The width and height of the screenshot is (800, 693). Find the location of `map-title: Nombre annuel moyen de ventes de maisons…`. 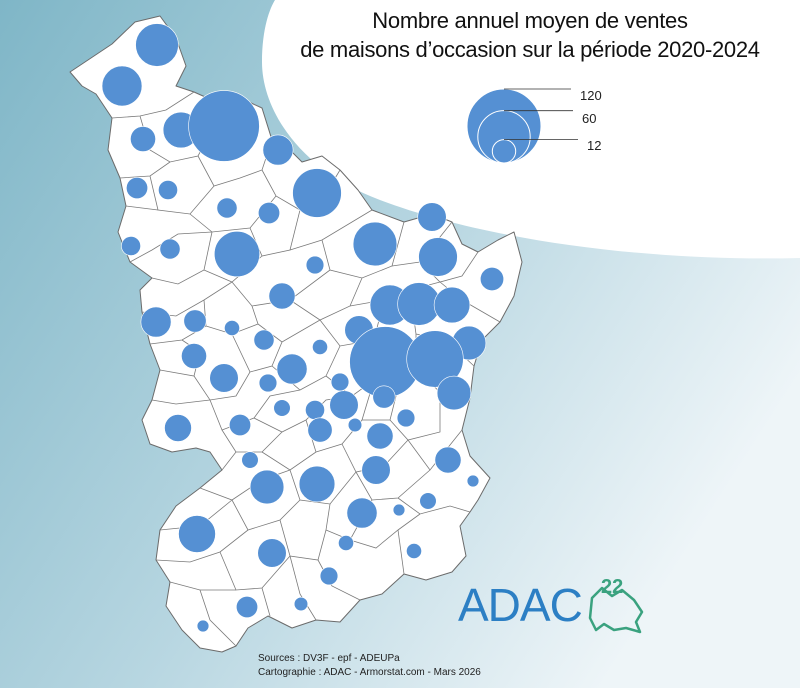

map-title: Nombre annuel moyen de ventes de maisons… is located at coordinates (530, 35).